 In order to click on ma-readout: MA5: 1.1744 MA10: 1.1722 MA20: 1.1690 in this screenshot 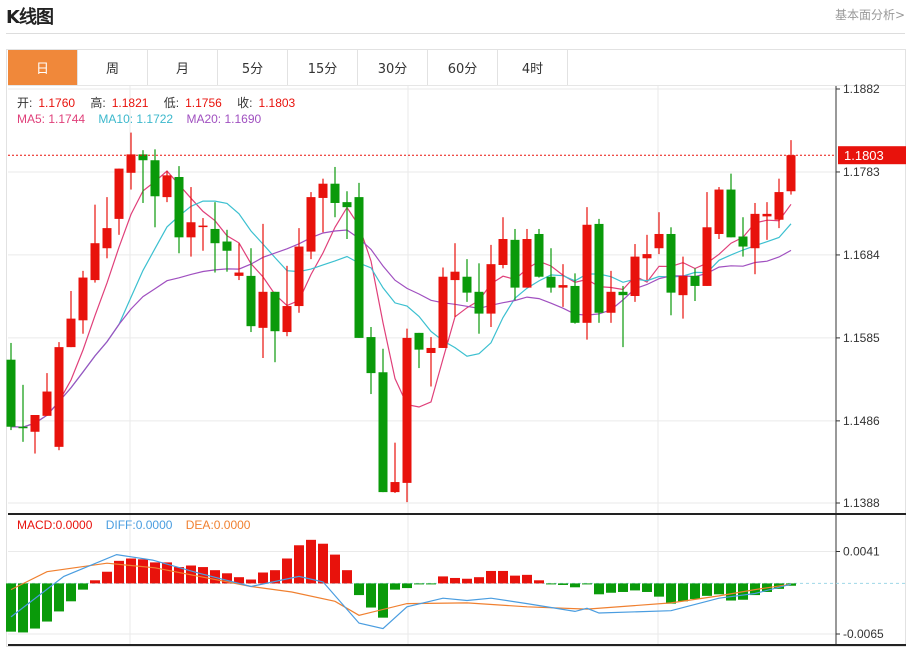, I will do `click(142, 119)`.